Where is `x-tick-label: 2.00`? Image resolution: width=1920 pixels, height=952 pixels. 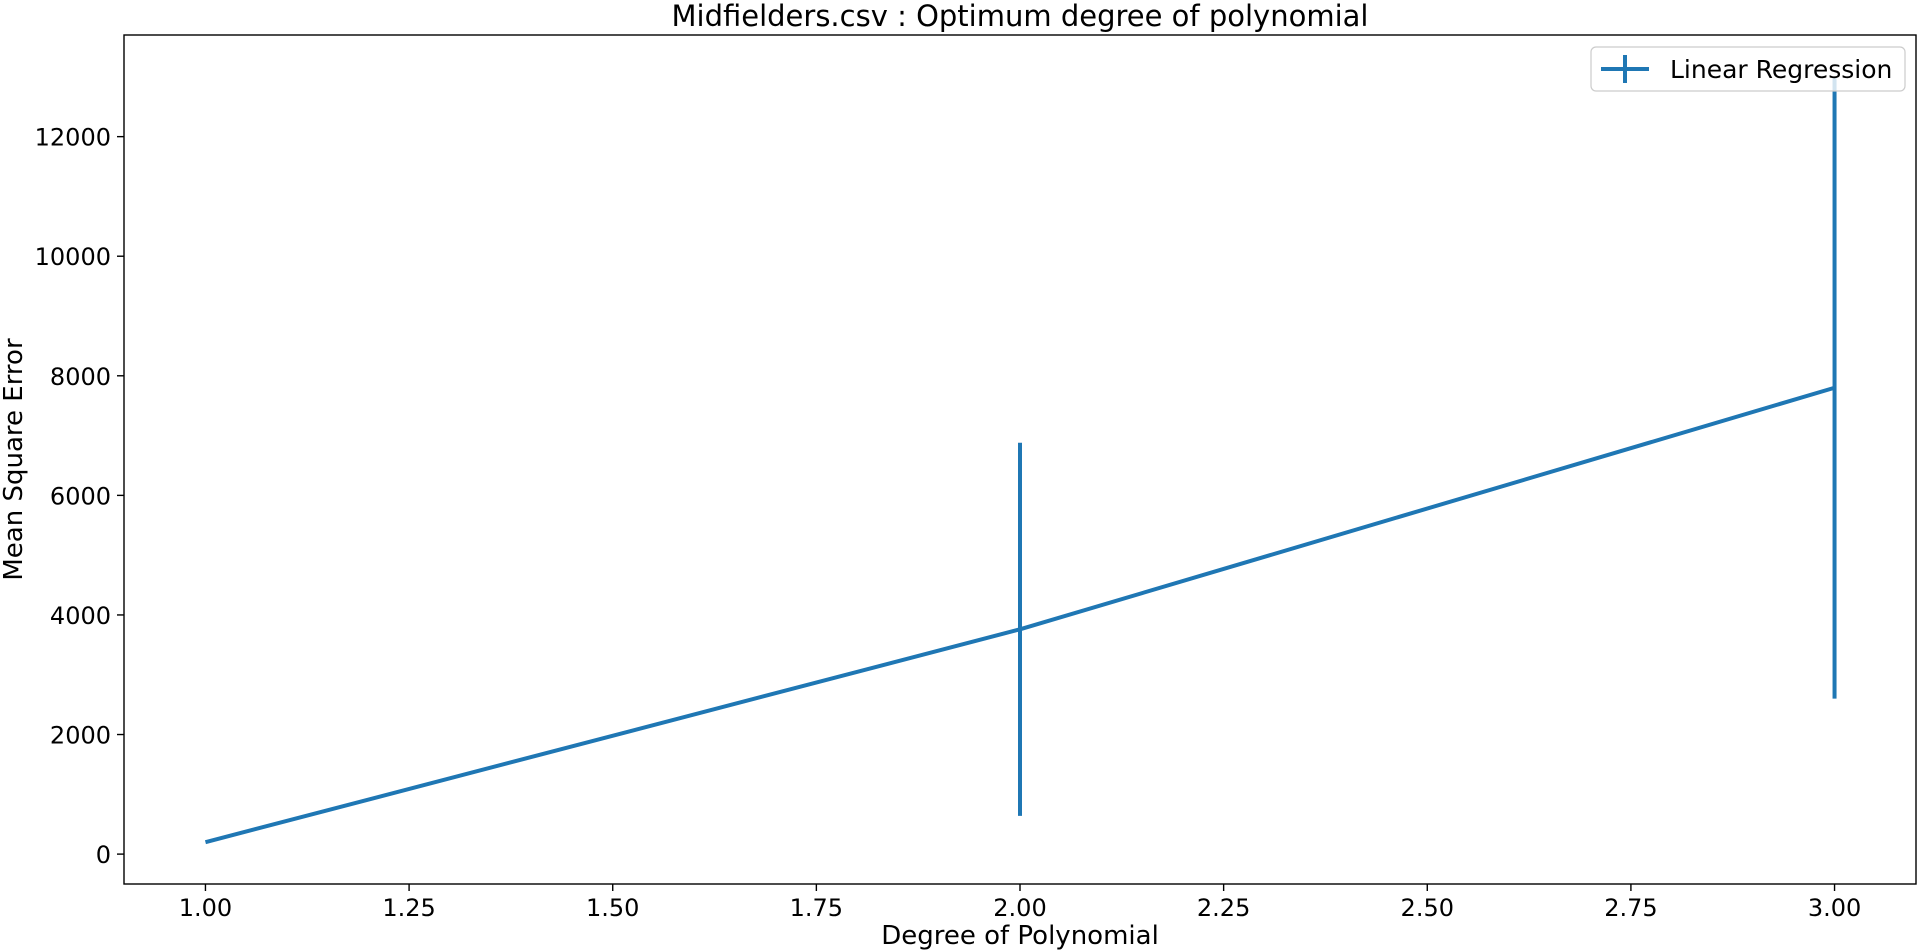
x-tick-label: 2.00 is located at coordinates (1019, 908).